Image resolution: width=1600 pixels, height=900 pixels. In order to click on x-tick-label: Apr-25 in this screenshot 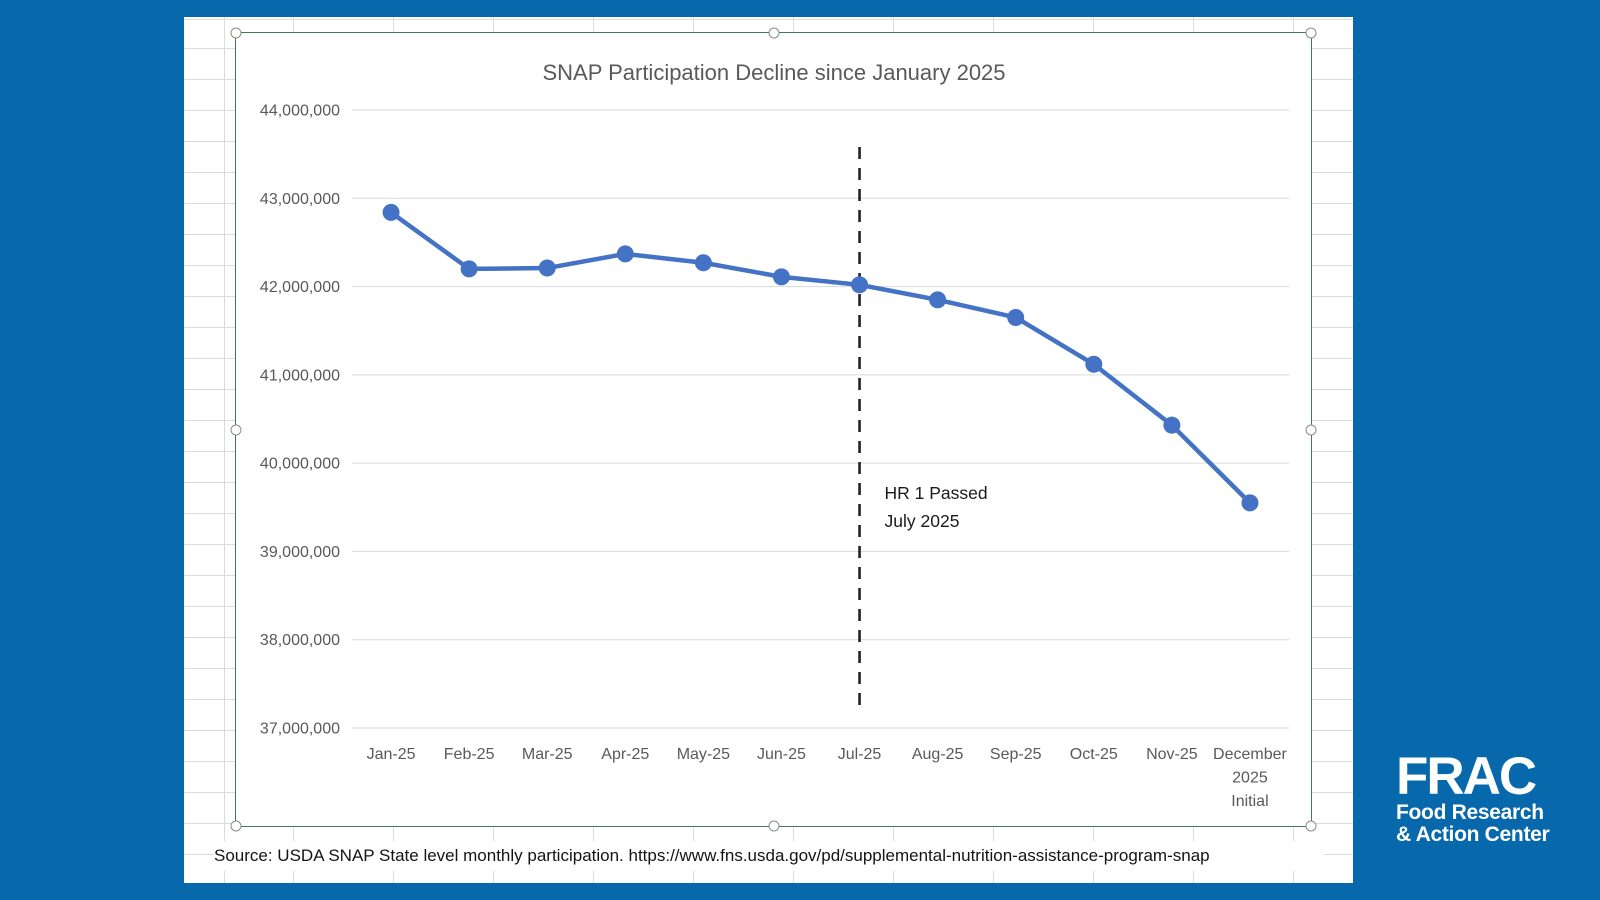, I will do `click(626, 754)`.